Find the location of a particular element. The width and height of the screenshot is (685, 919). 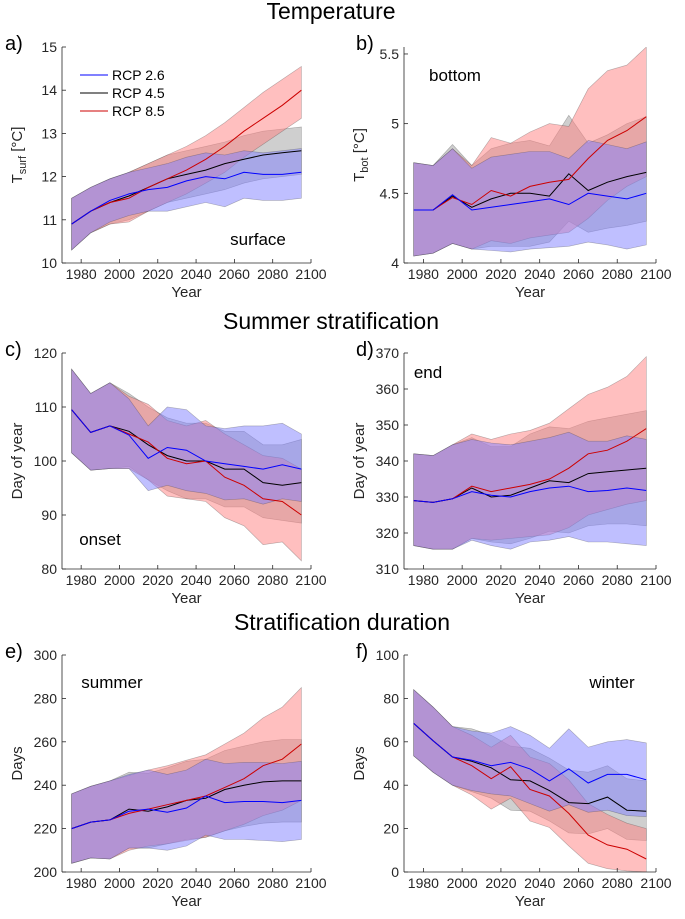

y-tick-label: 15 is located at coordinates (49, 47).